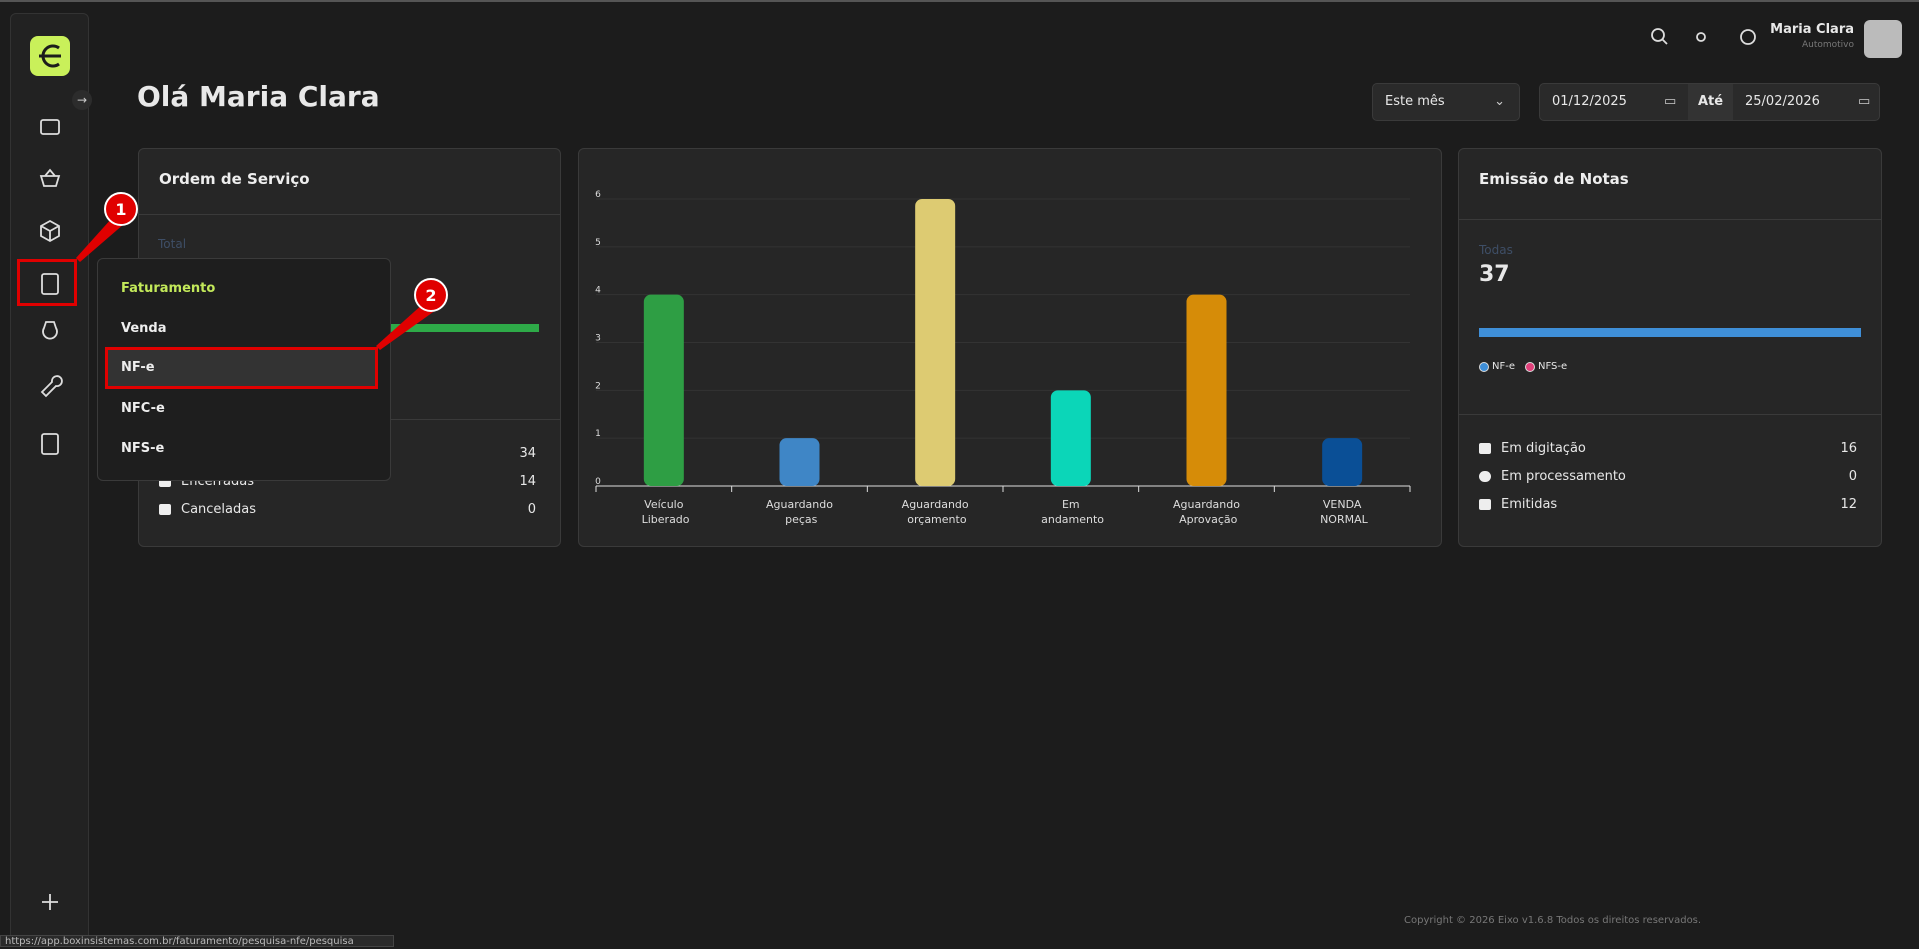  Describe the element at coordinates (262, 271) in the screenshot. I see `annotation-layer: 1 2` at that location.